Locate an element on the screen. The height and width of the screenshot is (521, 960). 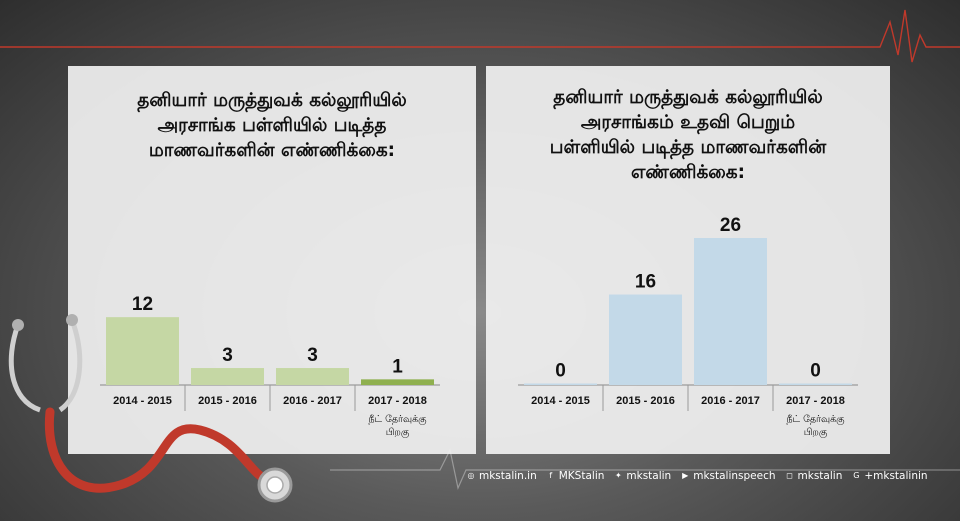
footer-twitter: ✦ mkstalin is located at coordinates (642, 476).